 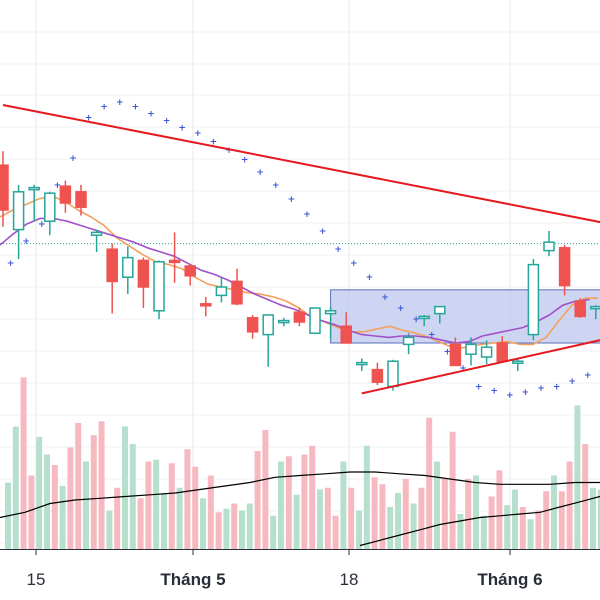 I want to click on x-tick-label: 15, so click(x=36, y=579).